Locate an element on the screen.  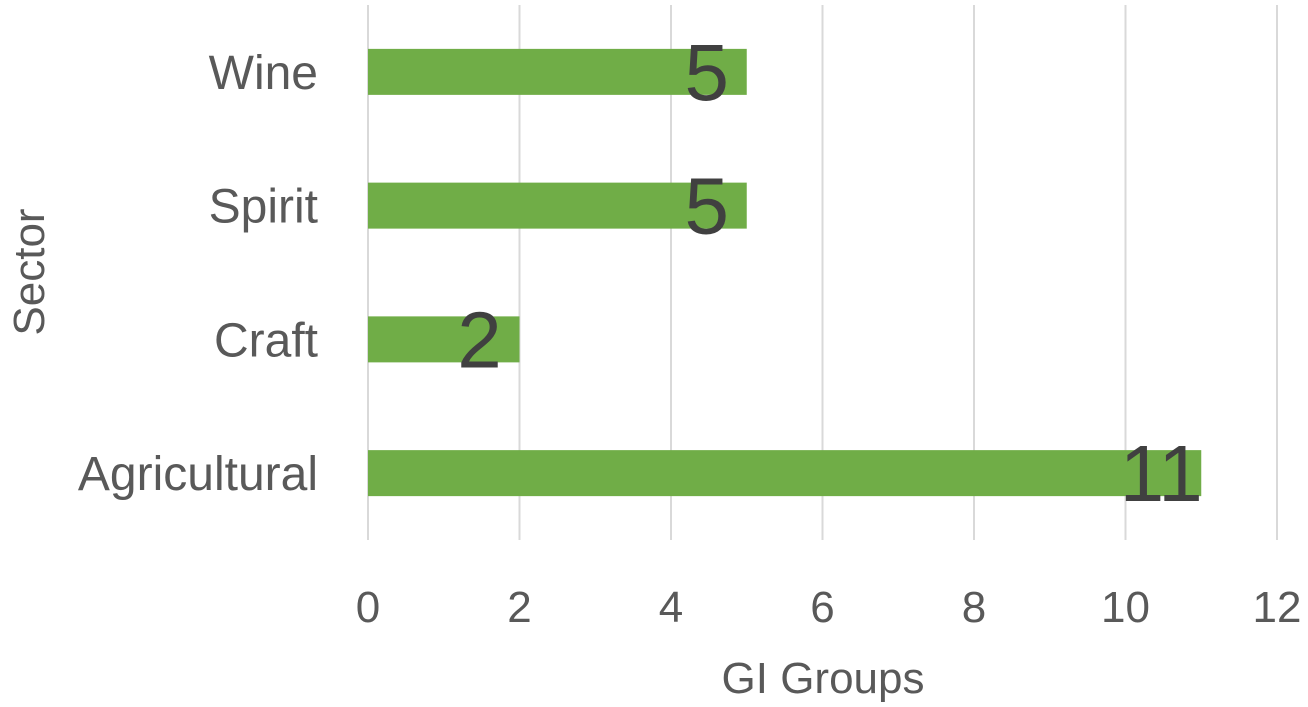
x-tick-label: 8 is located at coordinates (974, 607).